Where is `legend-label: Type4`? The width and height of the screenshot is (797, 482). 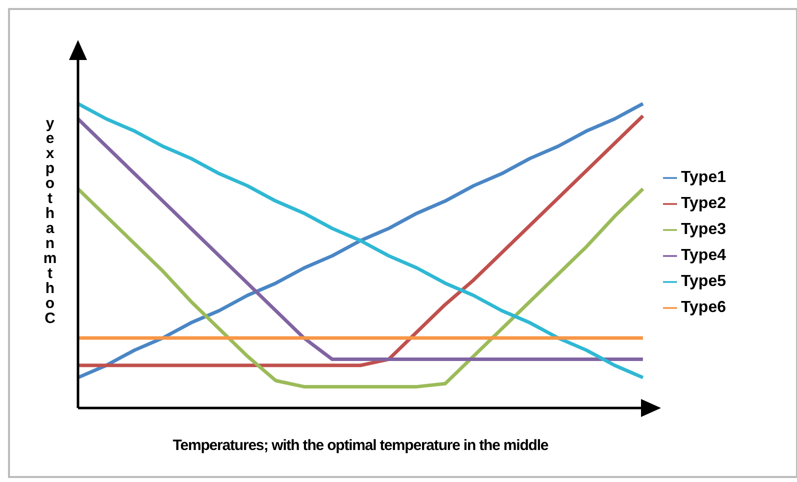
legend-label: Type4 is located at coordinates (703, 255).